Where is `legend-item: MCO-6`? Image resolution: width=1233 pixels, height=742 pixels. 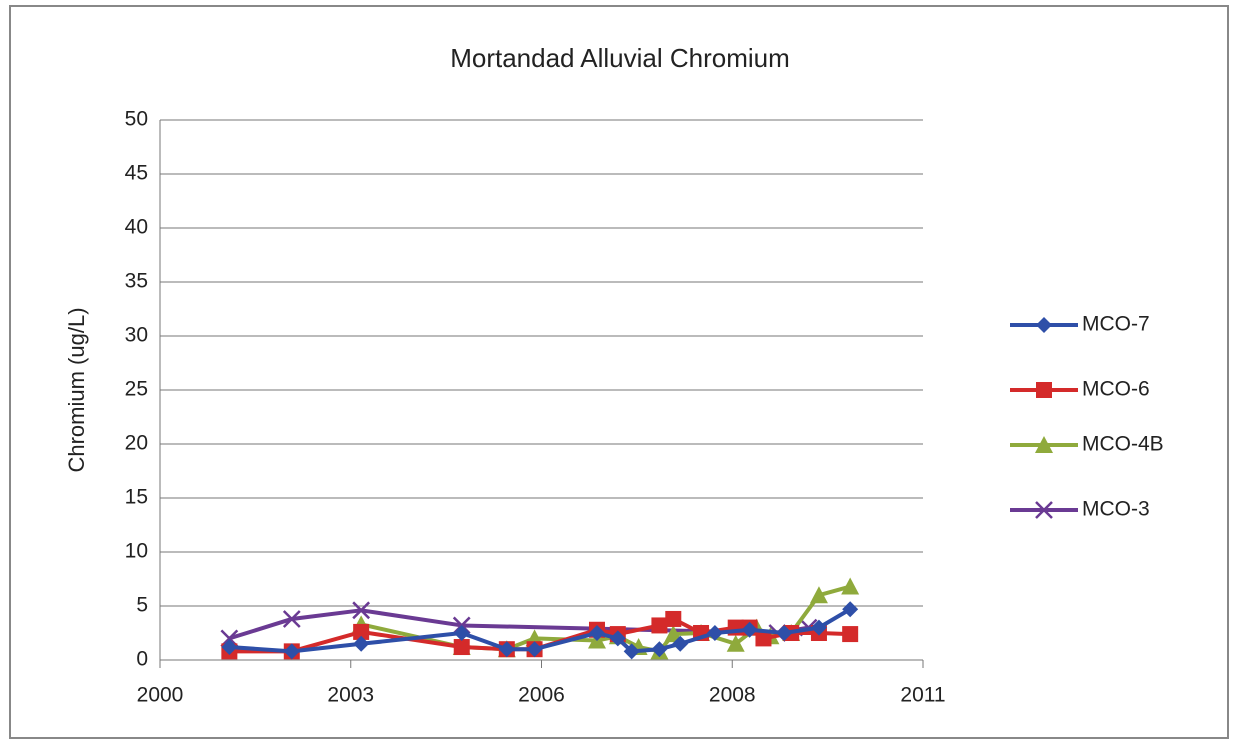 legend-item: MCO-6 is located at coordinates (1080, 389).